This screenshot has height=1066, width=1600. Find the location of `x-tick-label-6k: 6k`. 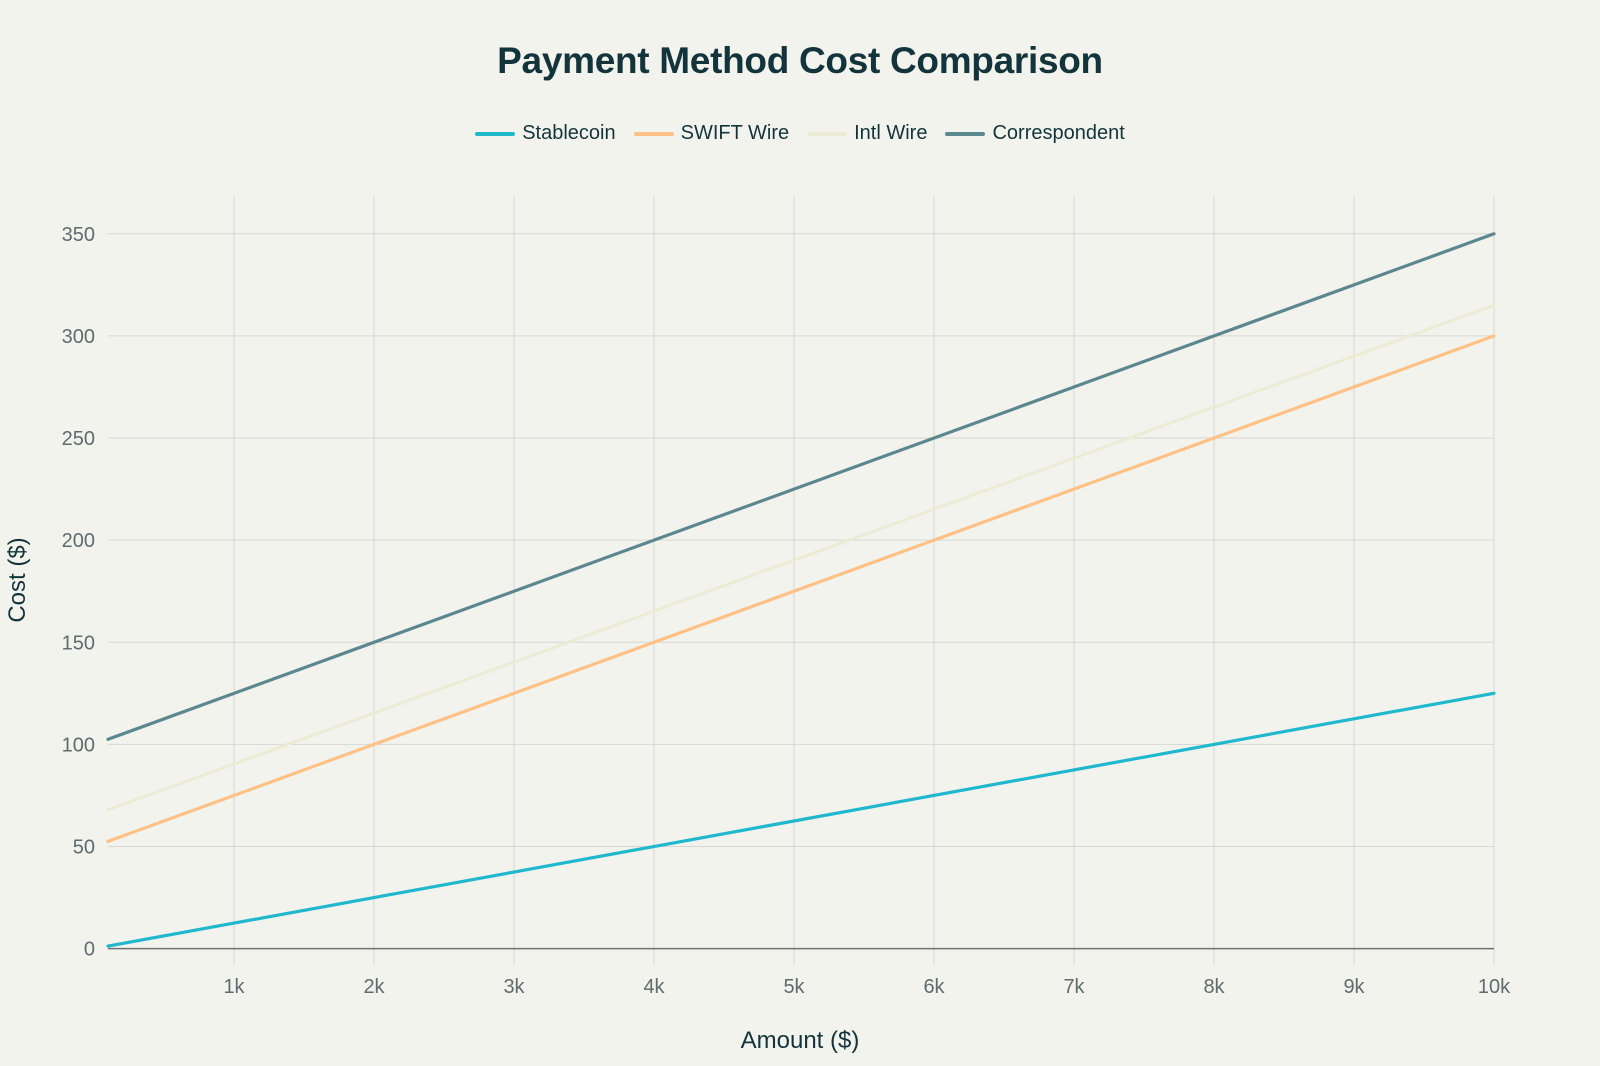

x-tick-label-6k: 6k is located at coordinates (934, 987).